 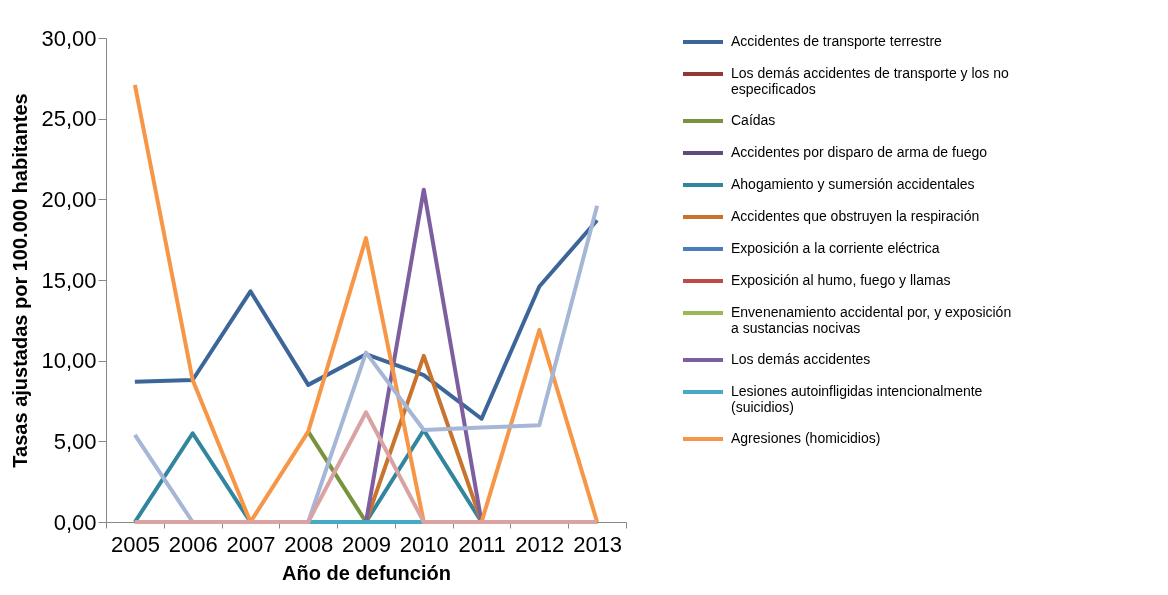 What do you see at coordinates (69, 119) in the screenshot?
I see `y-tick-label: 25,00` at bounding box center [69, 119].